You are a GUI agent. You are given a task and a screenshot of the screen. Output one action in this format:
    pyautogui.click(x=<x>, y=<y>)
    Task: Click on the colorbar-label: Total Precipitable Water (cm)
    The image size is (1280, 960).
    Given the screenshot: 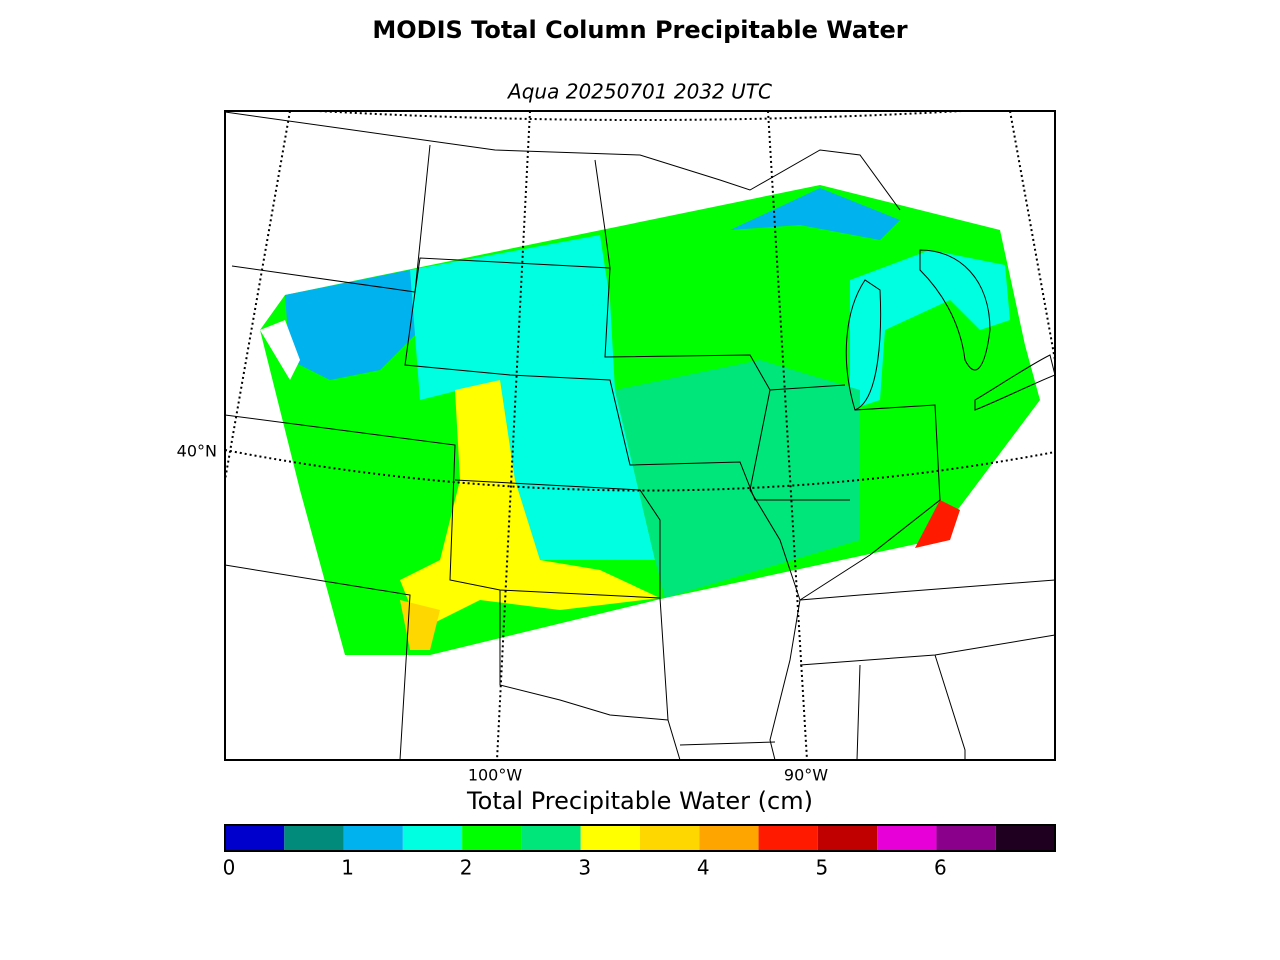 What is the action you would take?
    pyautogui.click(x=639, y=801)
    